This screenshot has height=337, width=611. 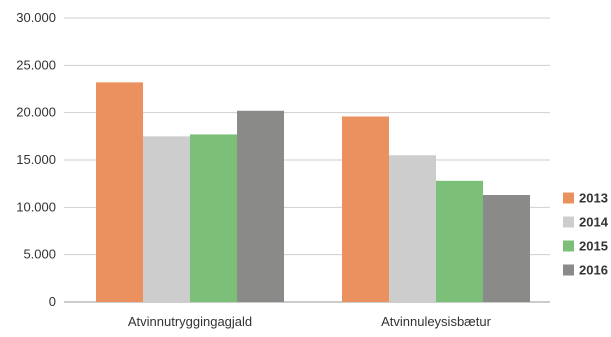 I want to click on legend-swatch-2014, so click(x=568, y=222).